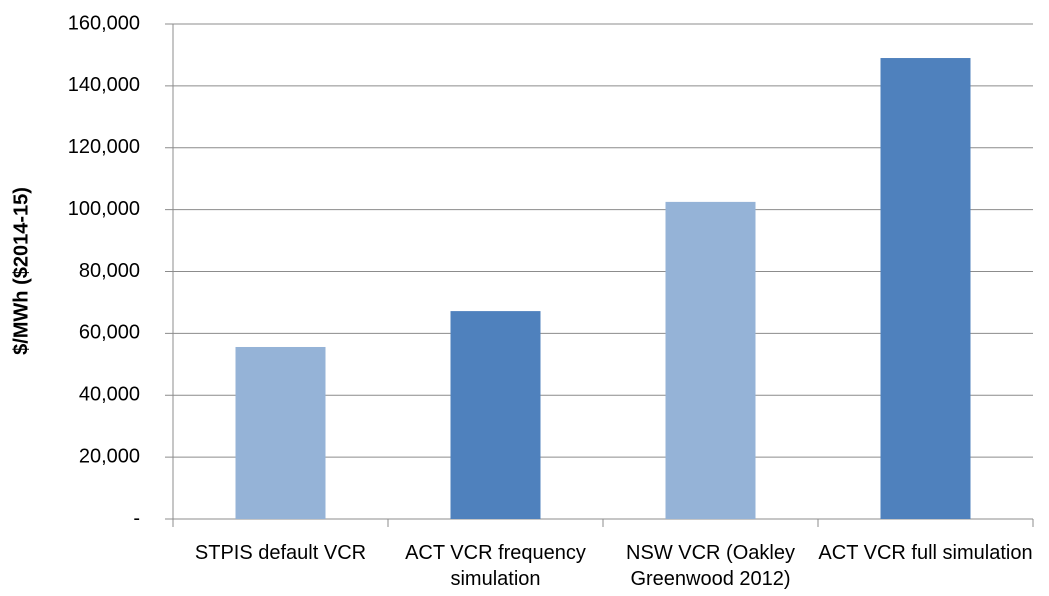 The height and width of the screenshot is (596, 1049). I want to click on y-tick-label: 20,000, so click(109, 456).